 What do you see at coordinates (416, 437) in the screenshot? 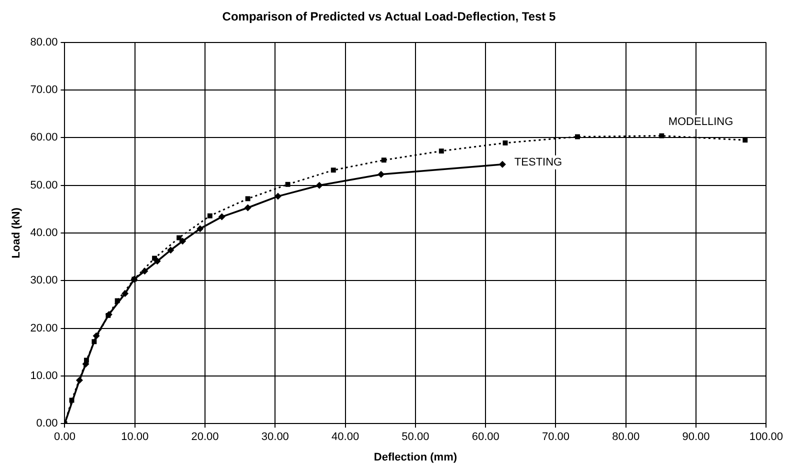
I see `x-tick-label: 50.00` at bounding box center [416, 437].